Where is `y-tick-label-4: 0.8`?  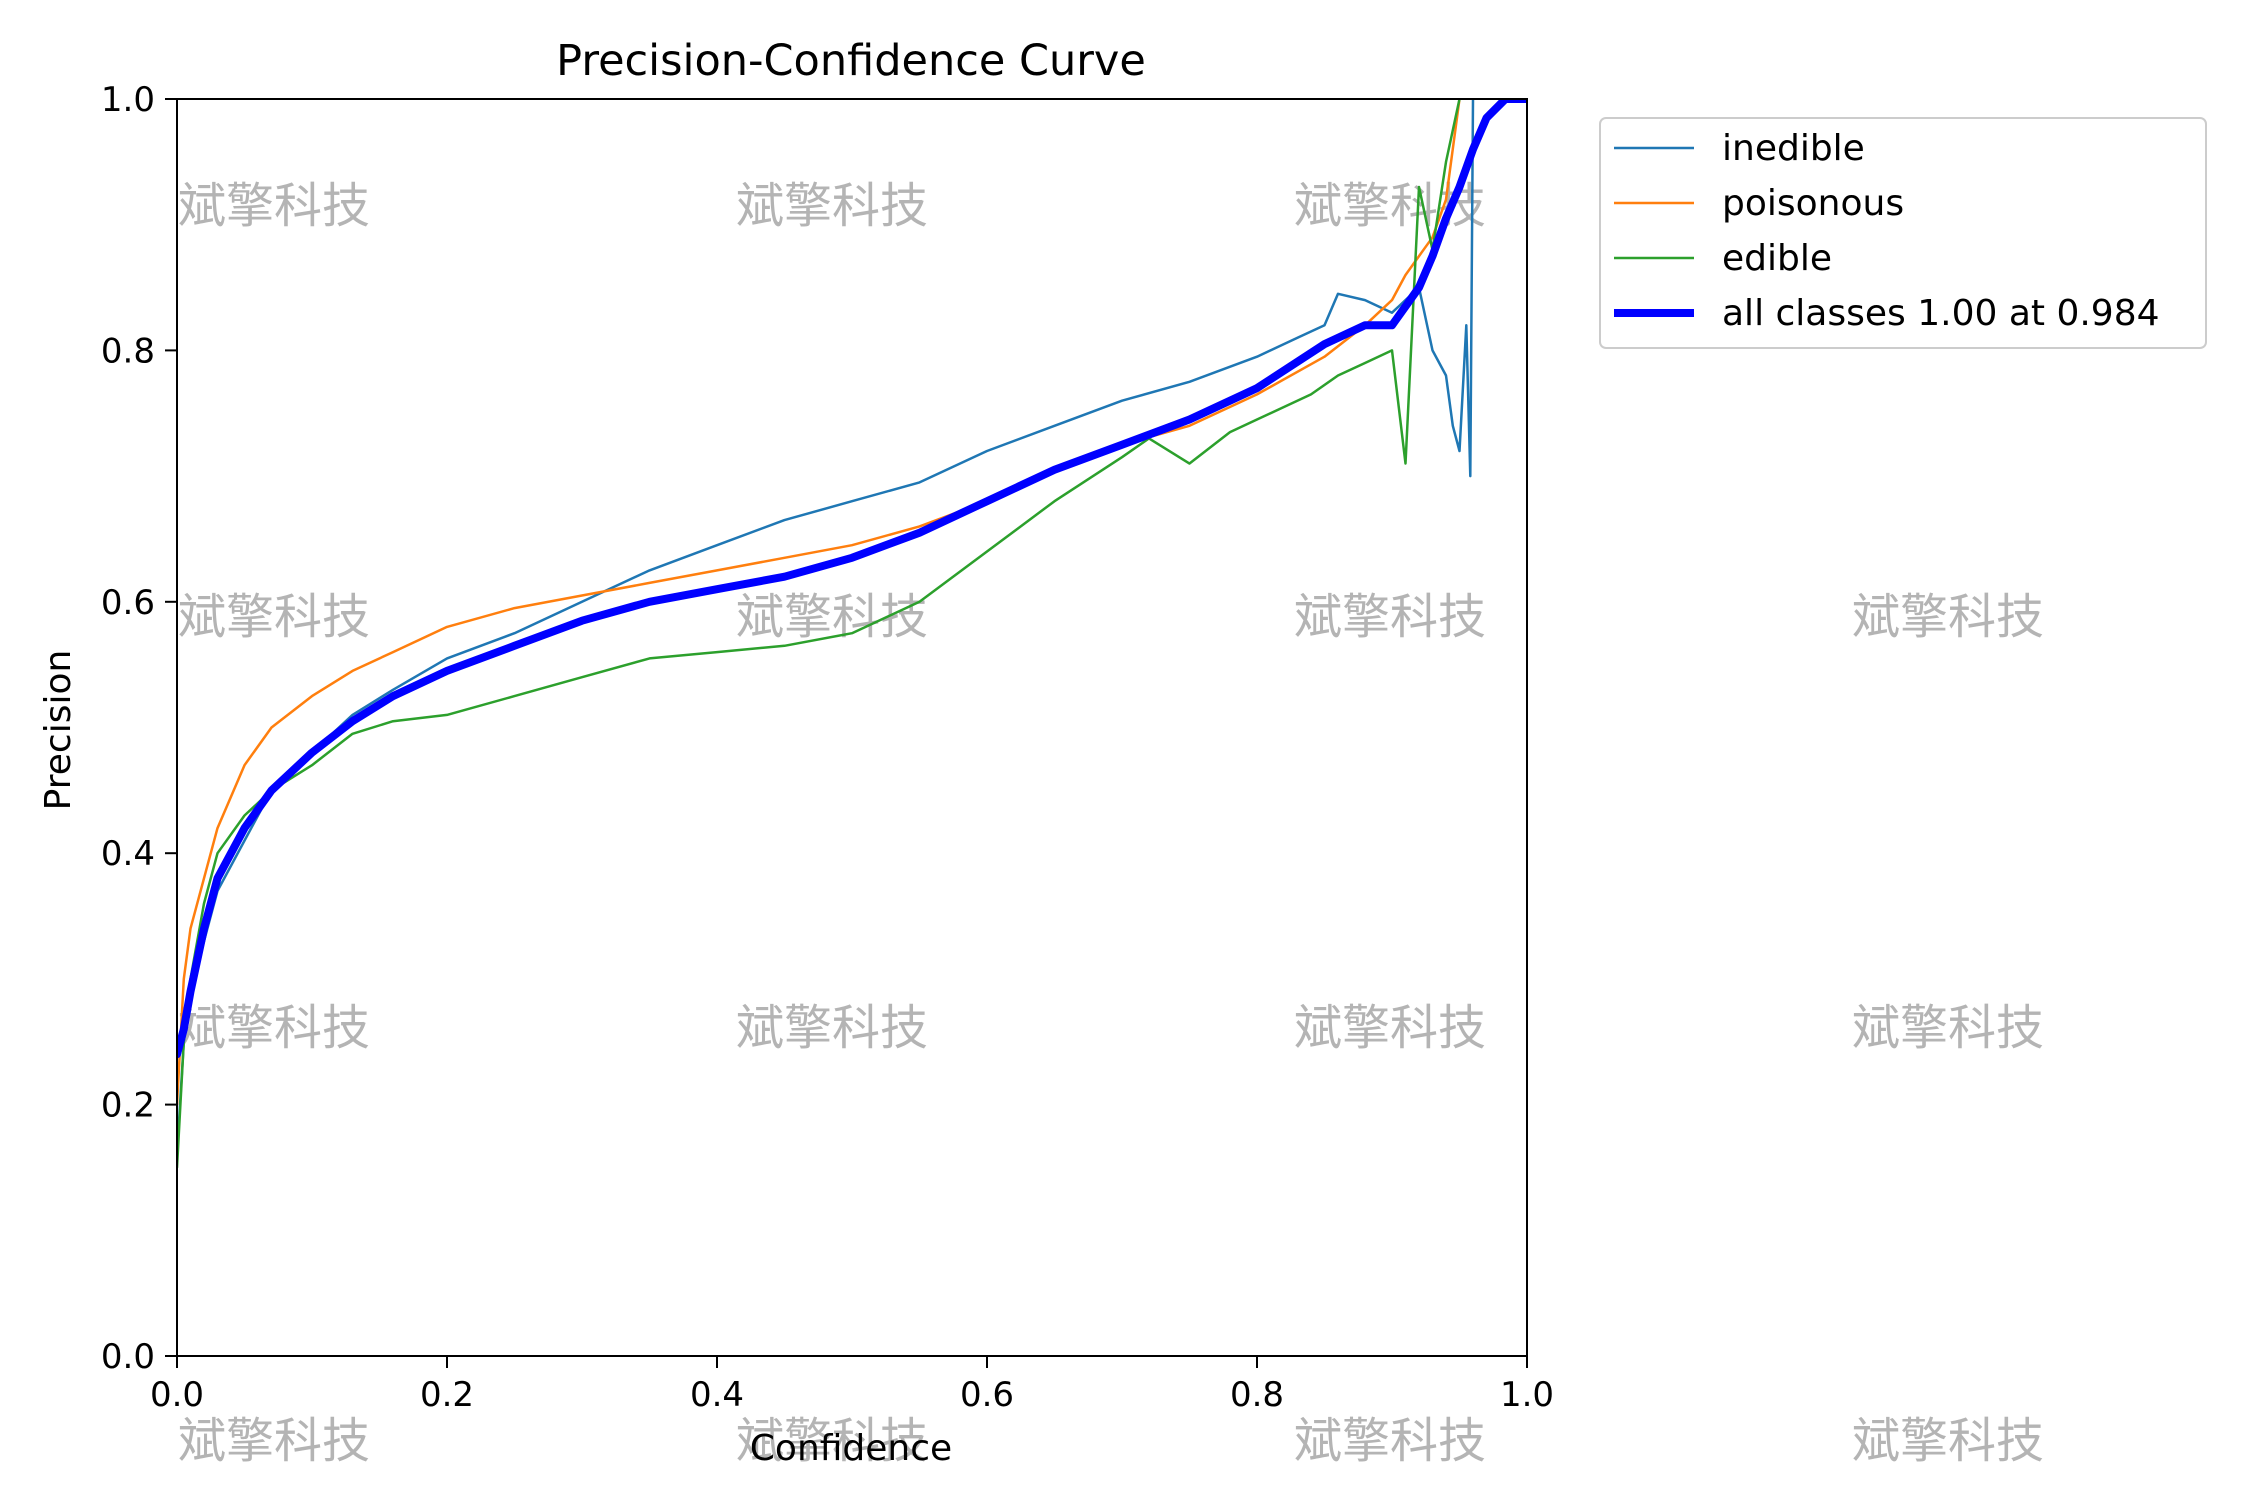 y-tick-label-4: 0.8 is located at coordinates (128, 351).